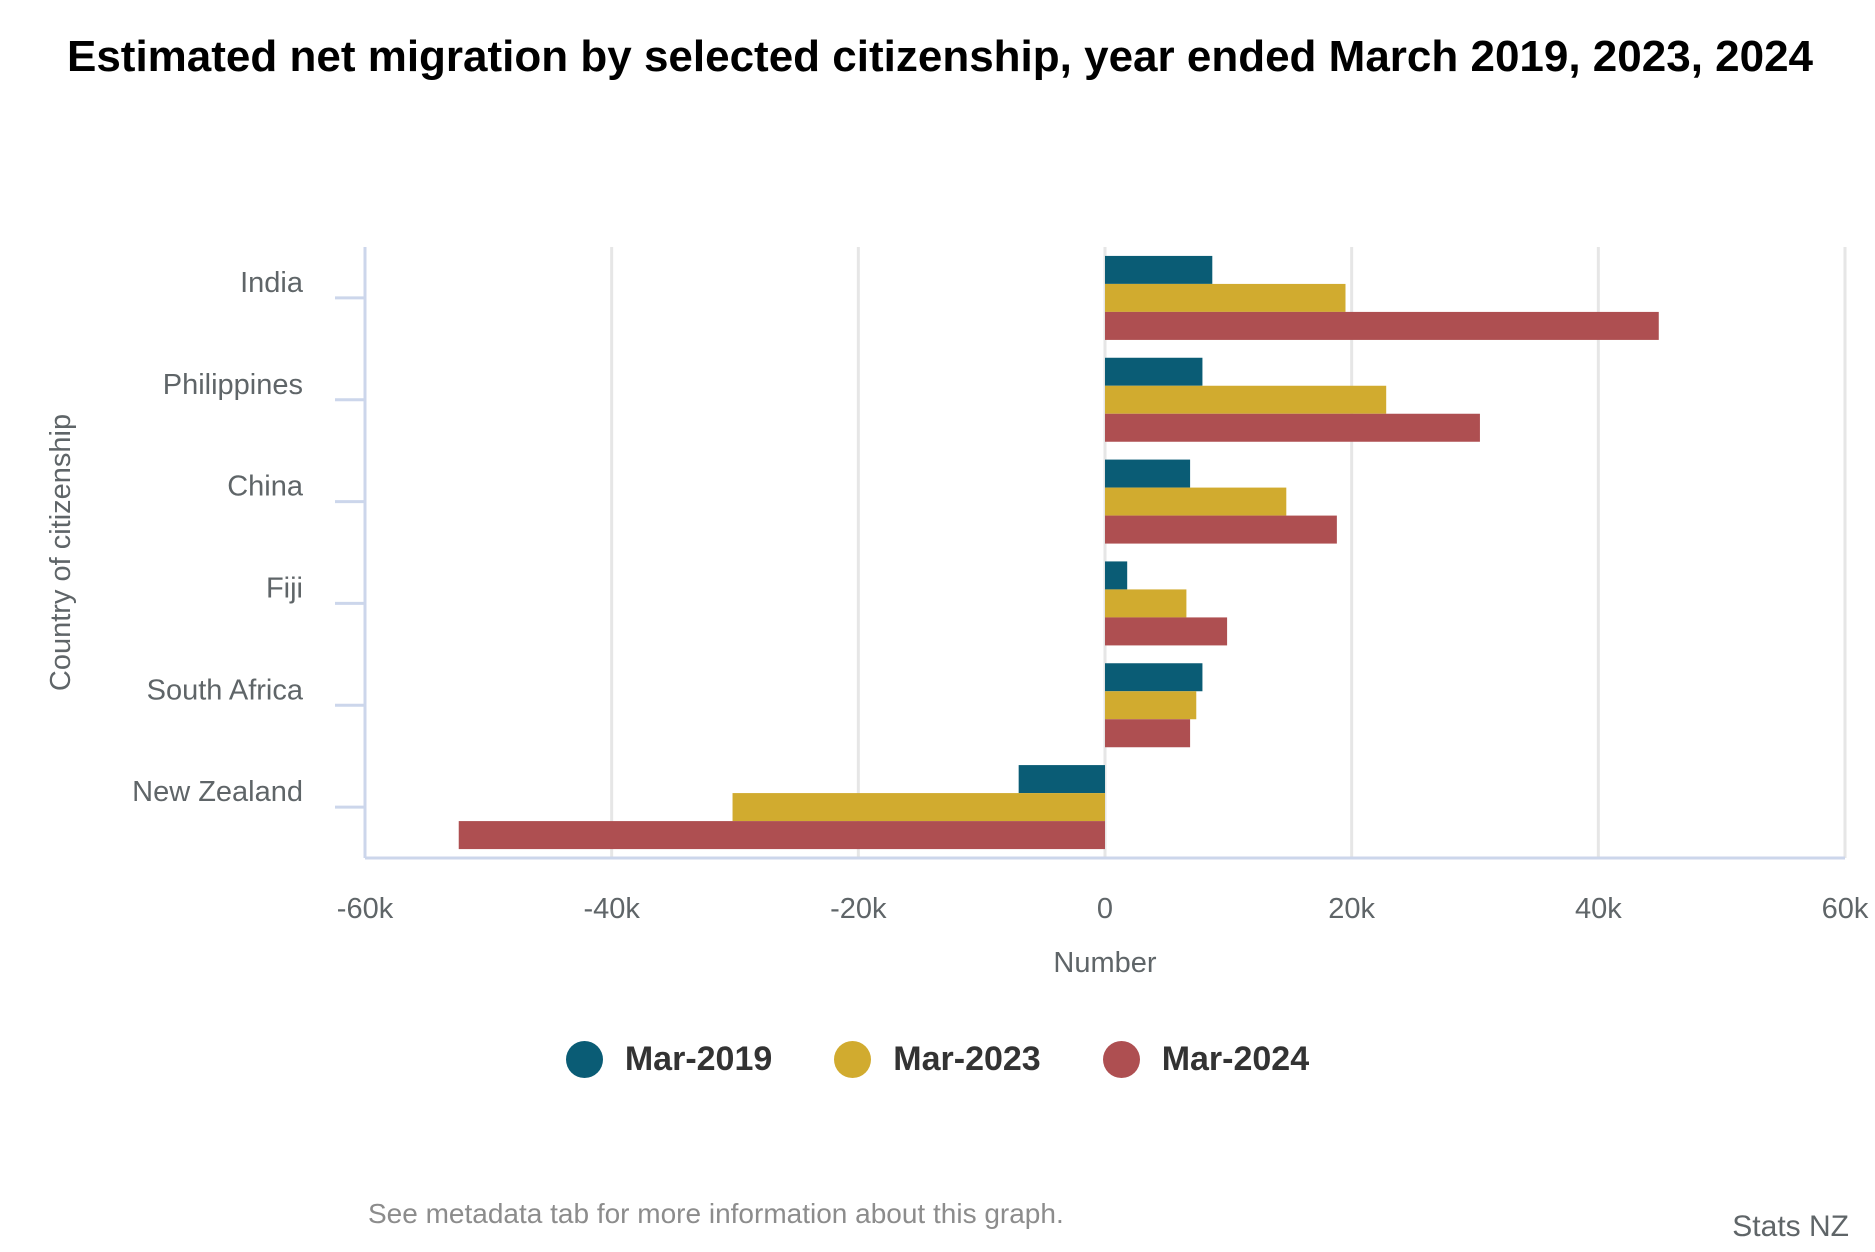 This screenshot has height=1252, width=1875. I want to click on legend-item-mar-2024: Mar-2024, so click(1206, 1059).